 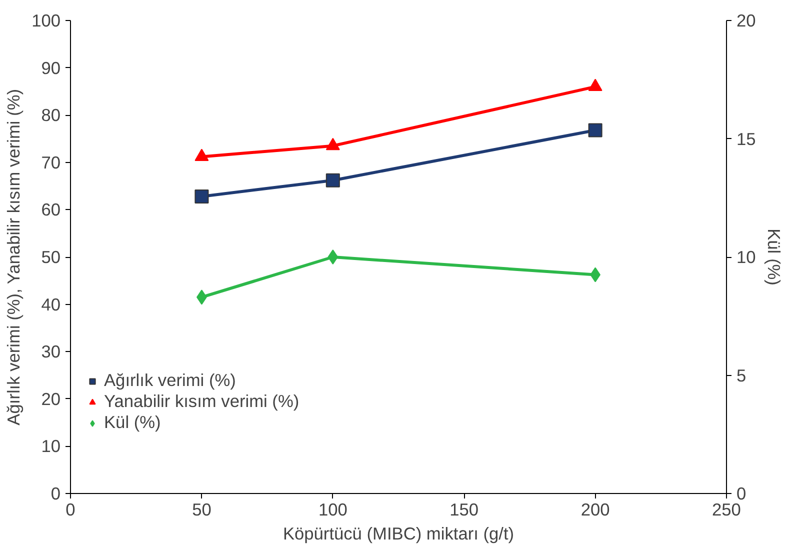 What do you see at coordinates (51, 162) in the screenshot?
I see `y-tick-label: 70` at bounding box center [51, 162].